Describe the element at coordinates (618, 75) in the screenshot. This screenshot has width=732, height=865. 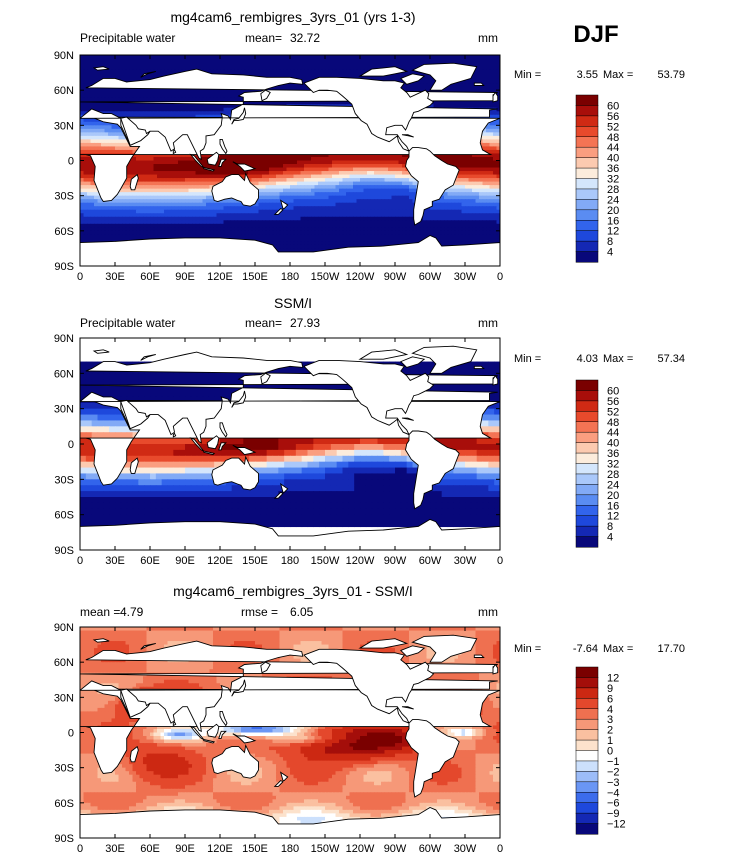
I see `panel-1-max-label: Max =` at that location.